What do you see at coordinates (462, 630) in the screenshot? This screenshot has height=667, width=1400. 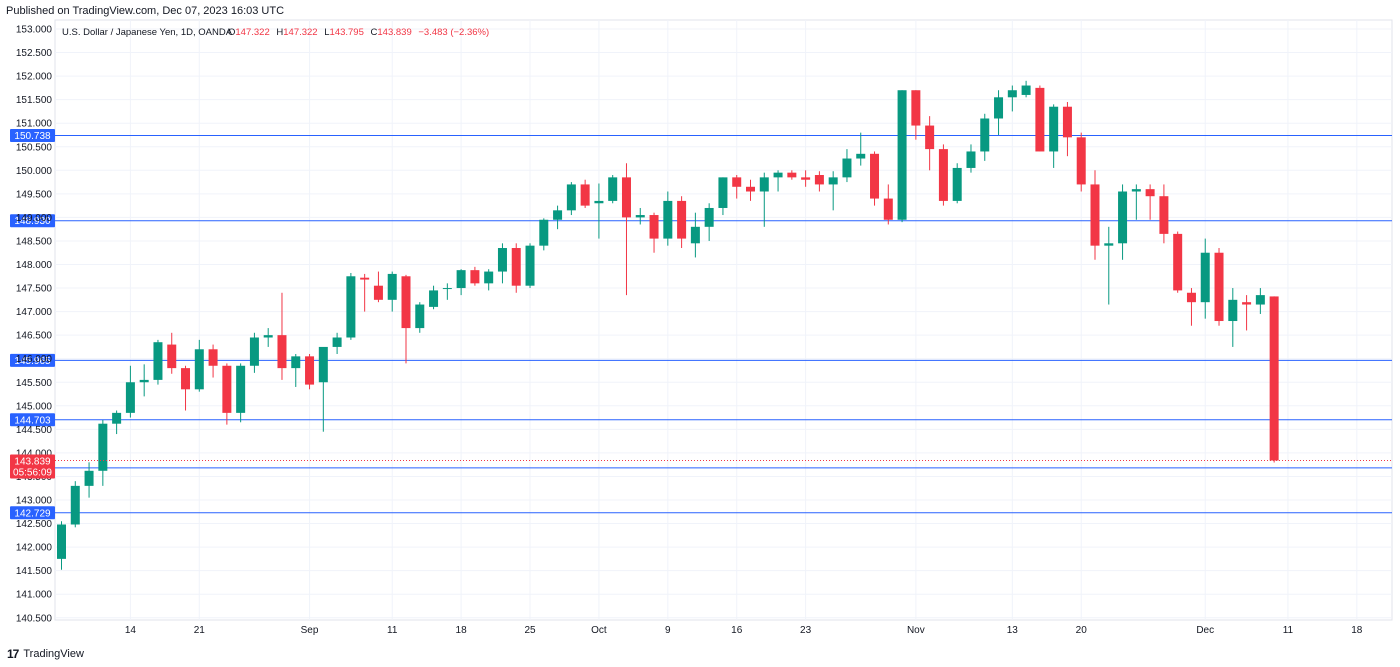 I see `x-tick-label: 18` at bounding box center [462, 630].